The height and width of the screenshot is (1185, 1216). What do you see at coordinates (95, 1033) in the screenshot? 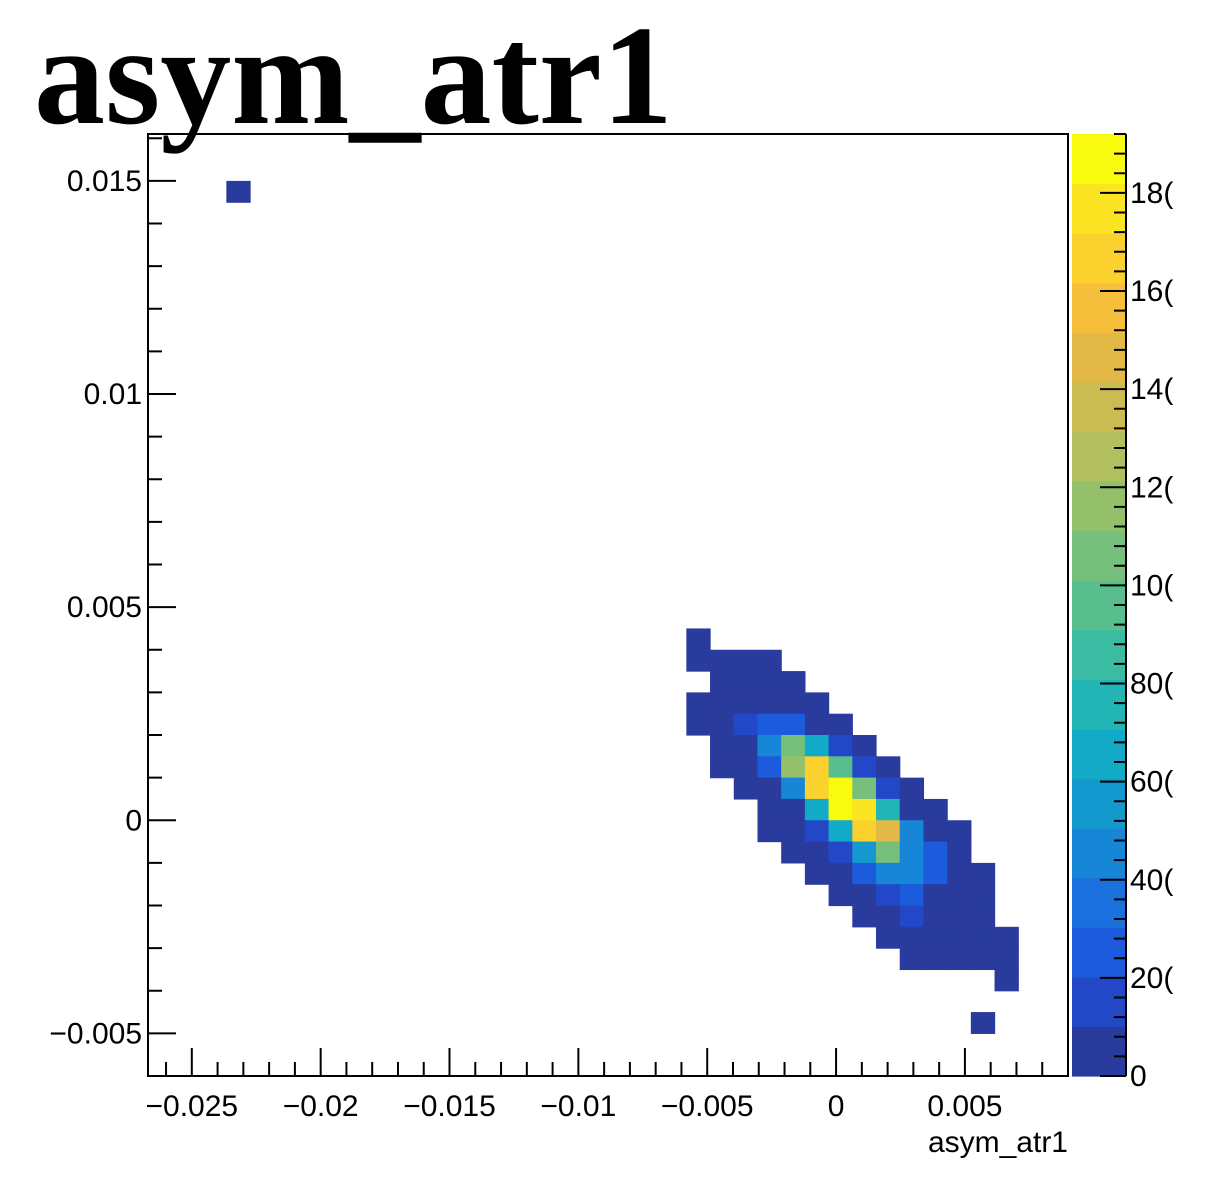
I see `y-tick-label: −0.005` at bounding box center [95, 1033].